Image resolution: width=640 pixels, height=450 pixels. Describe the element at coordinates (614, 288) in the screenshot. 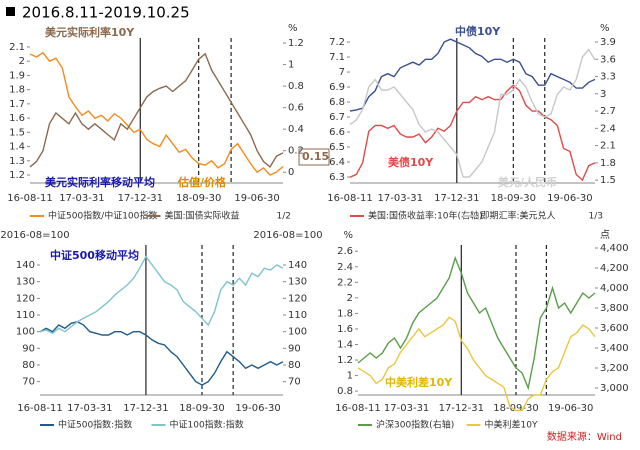

I see `y2-tick-label: 4,000` at that location.